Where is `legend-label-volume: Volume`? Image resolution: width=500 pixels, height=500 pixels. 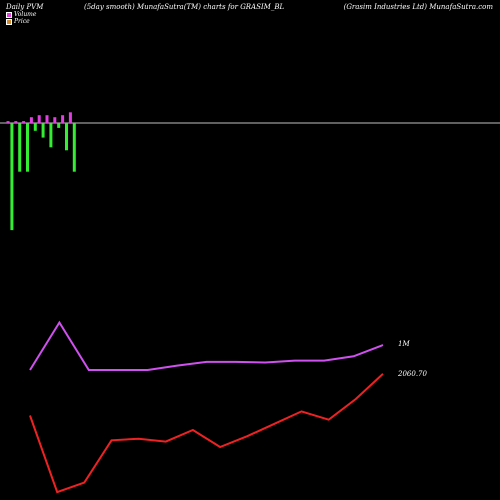 legend-label-volume: Volume is located at coordinates (25, 14).